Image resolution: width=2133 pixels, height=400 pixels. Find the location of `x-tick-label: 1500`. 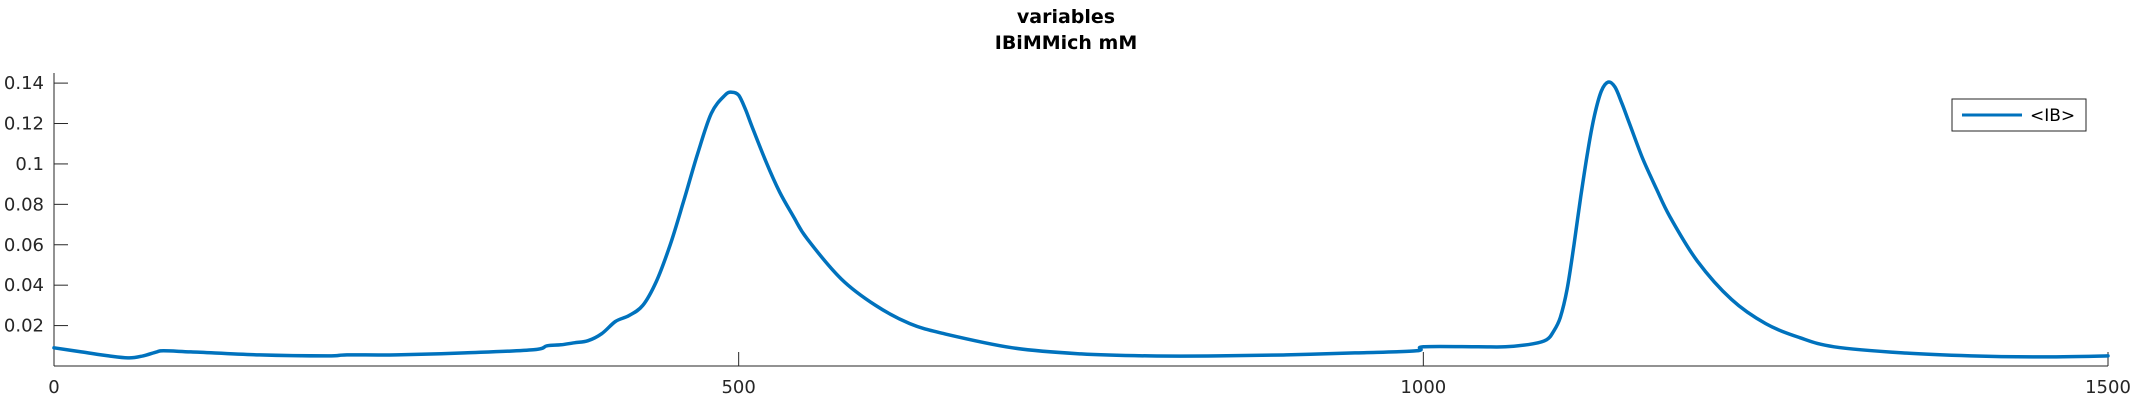

x-tick-label: 1500 is located at coordinates (2108, 387).